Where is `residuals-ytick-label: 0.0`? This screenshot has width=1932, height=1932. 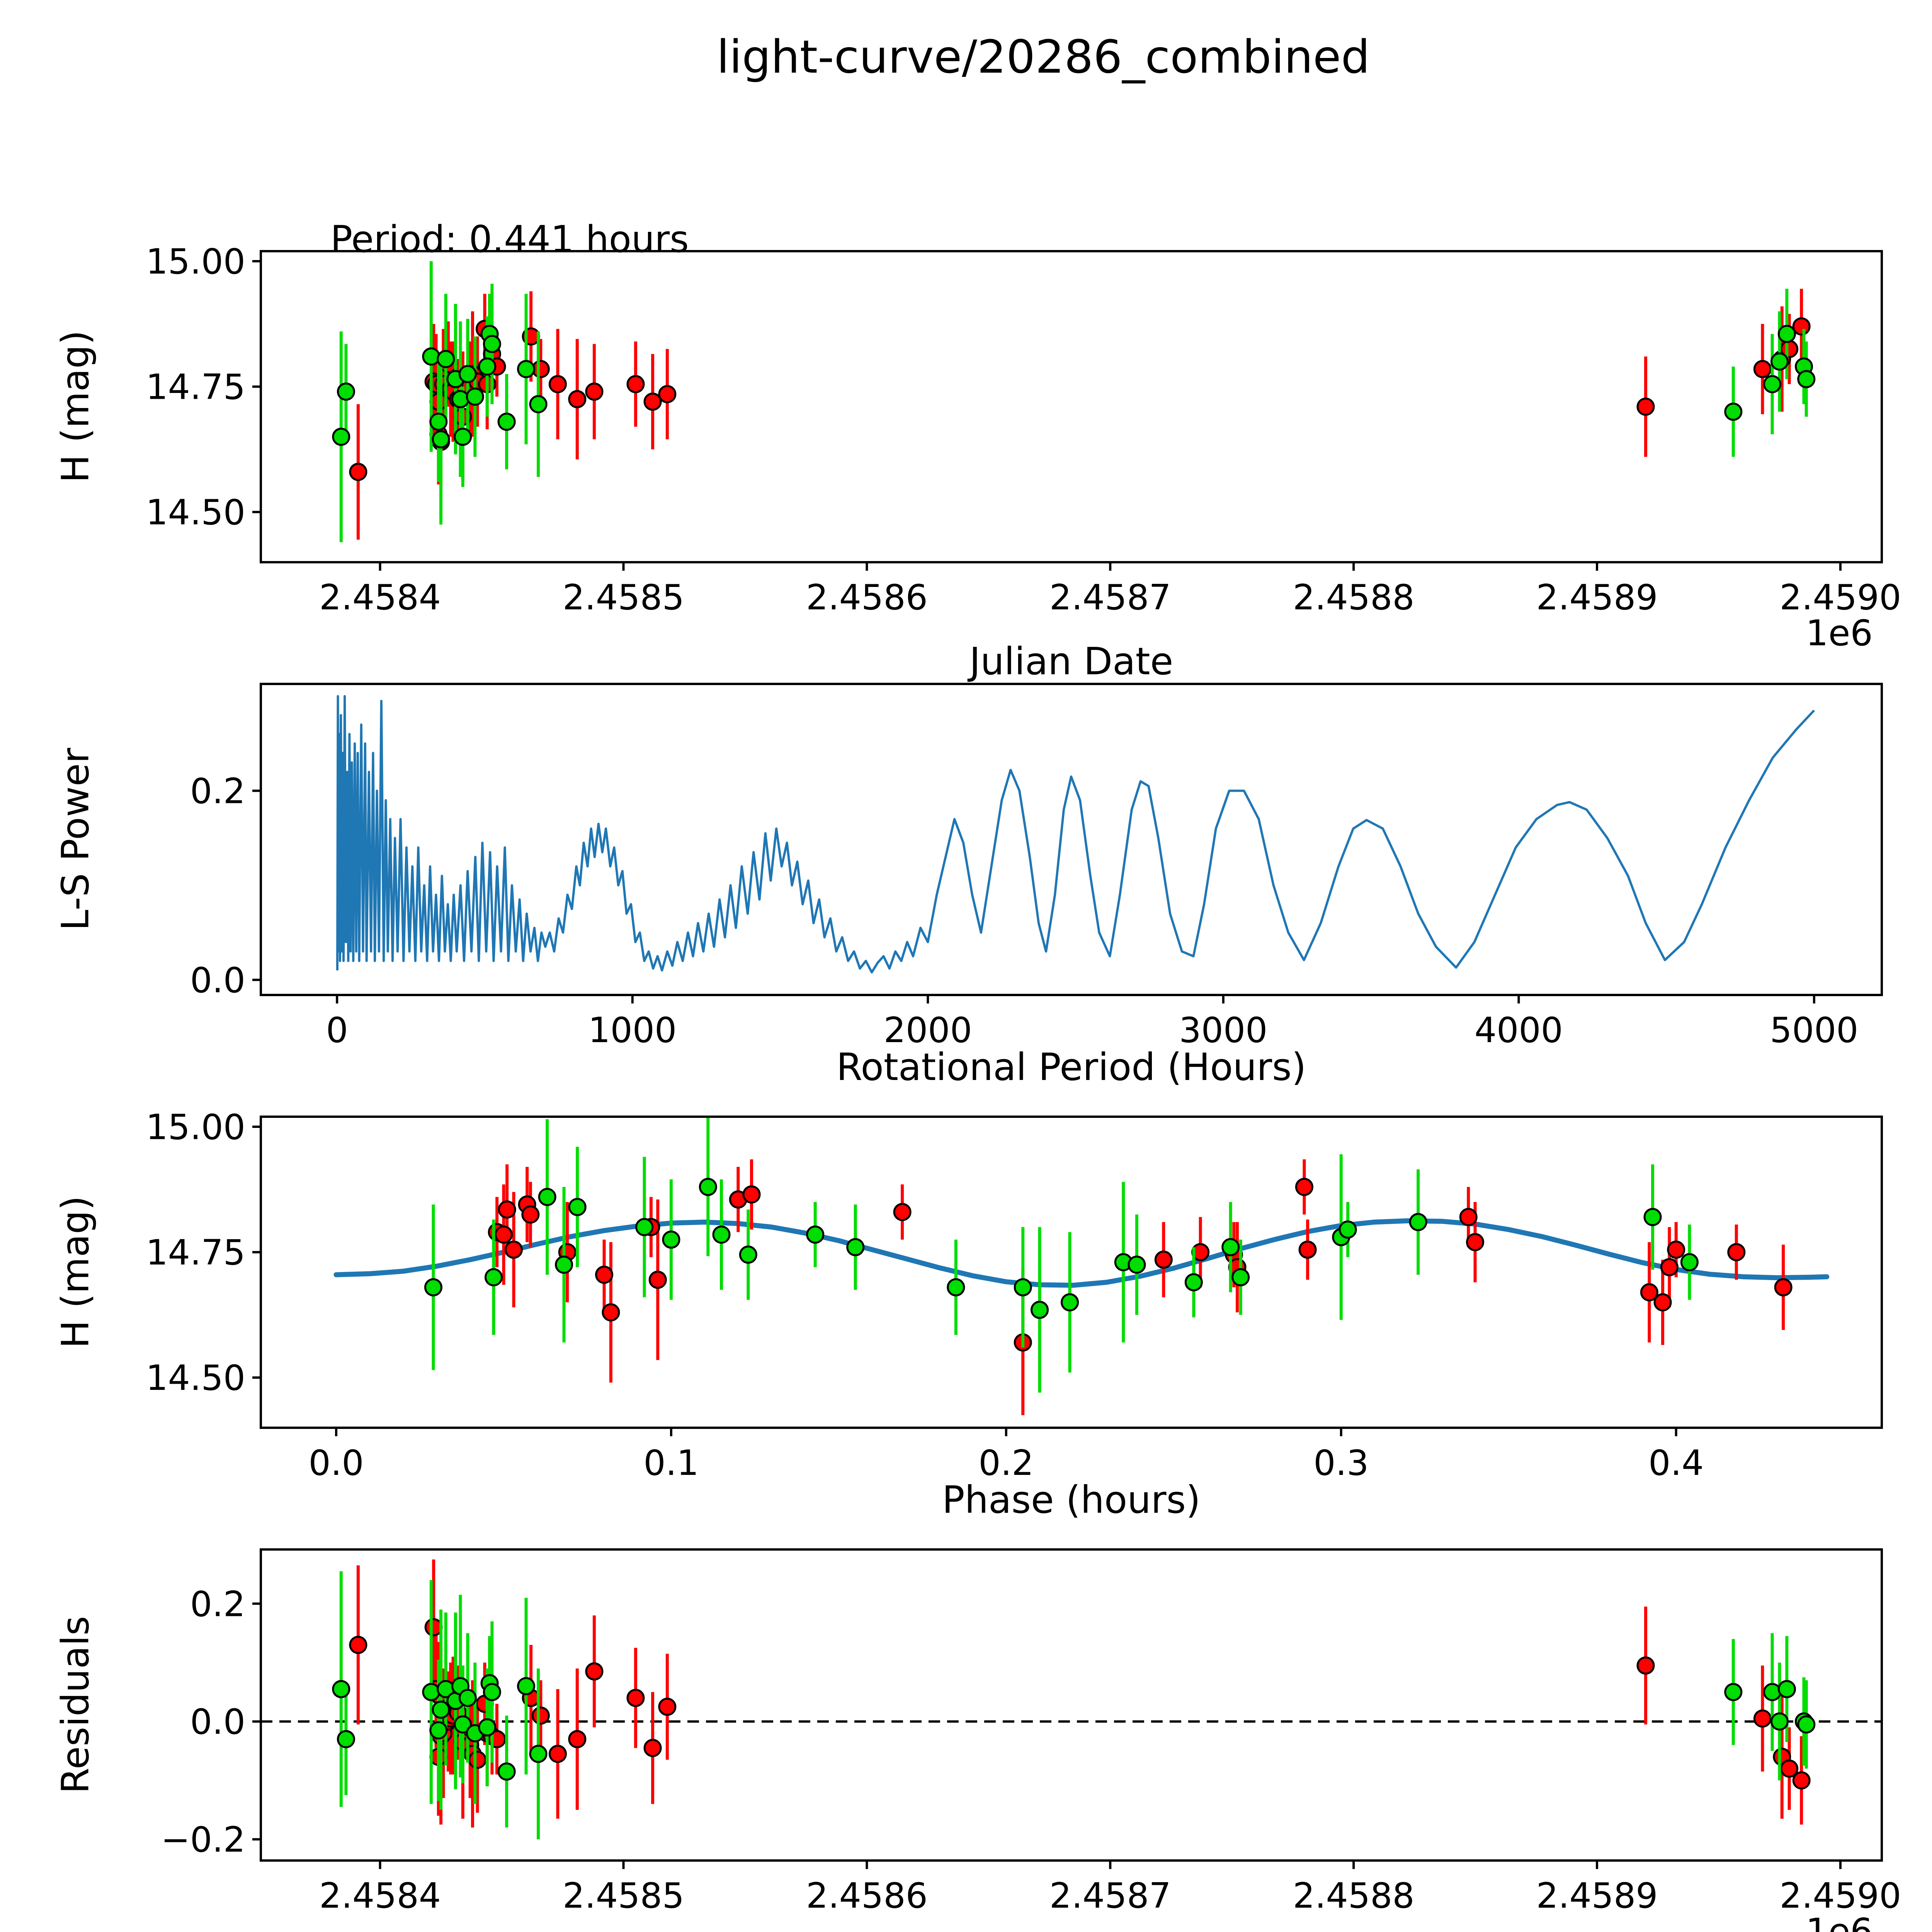 residuals-ytick-label: 0.0 is located at coordinates (218, 1722).